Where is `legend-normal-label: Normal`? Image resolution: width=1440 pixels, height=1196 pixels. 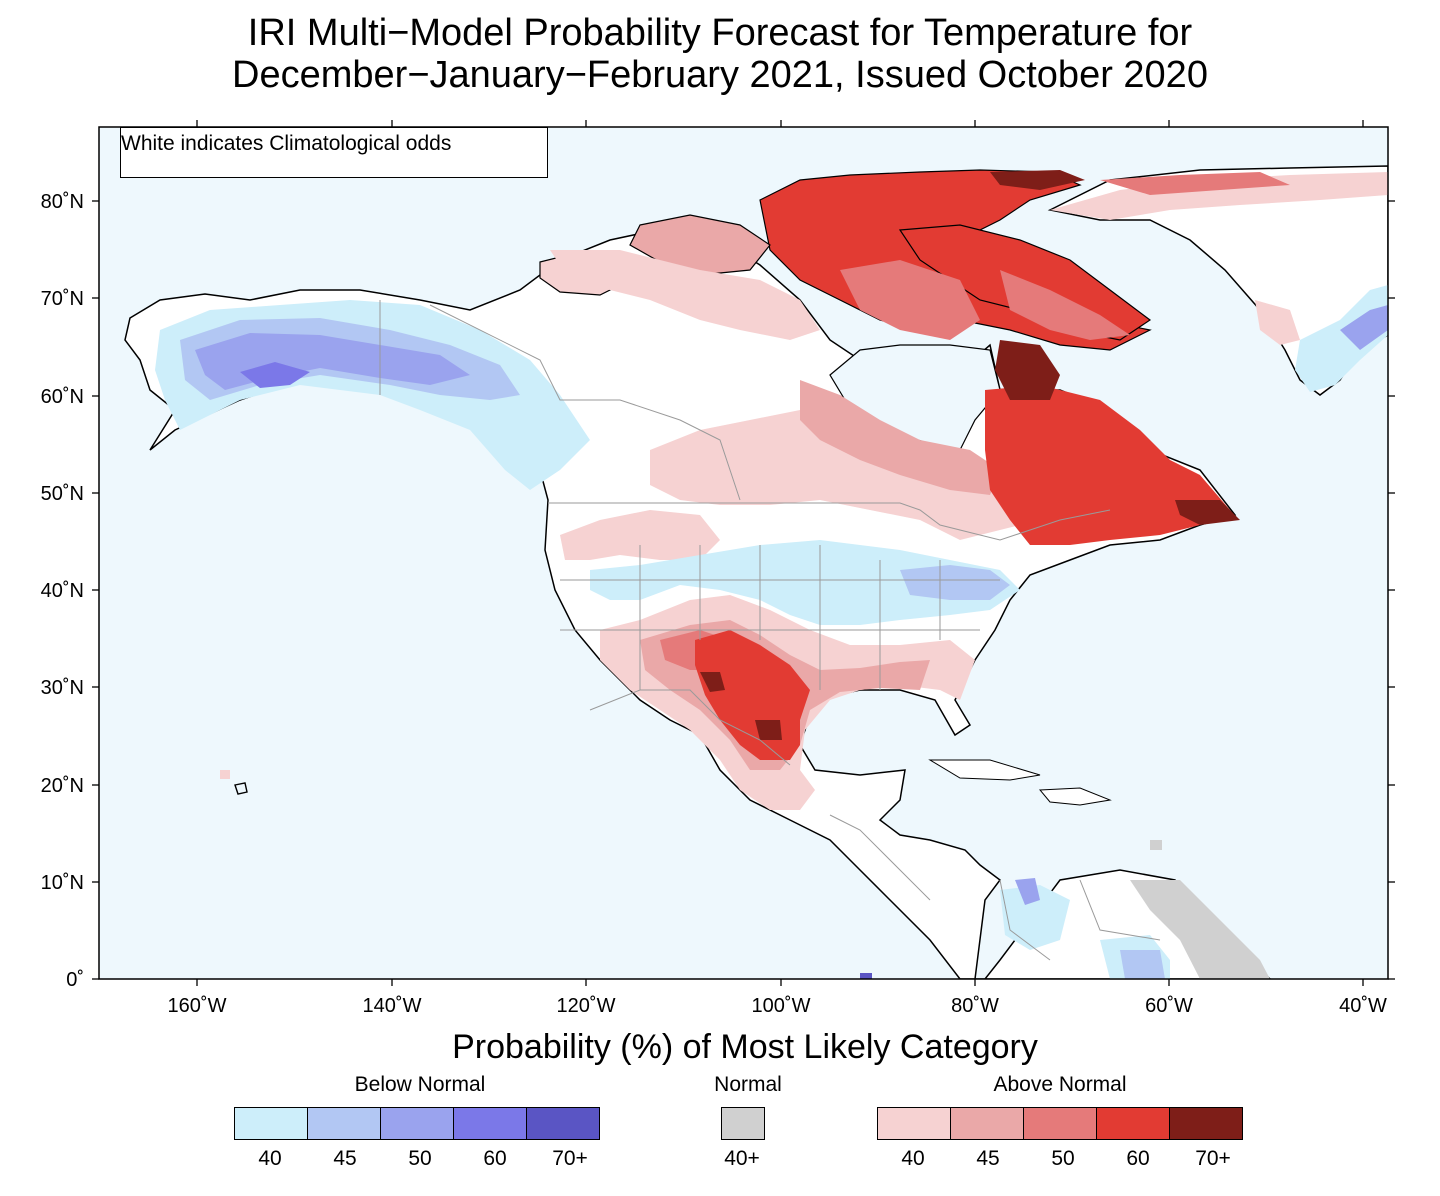 legend-normal-label: Normal is located at coordinates (748, 1084).